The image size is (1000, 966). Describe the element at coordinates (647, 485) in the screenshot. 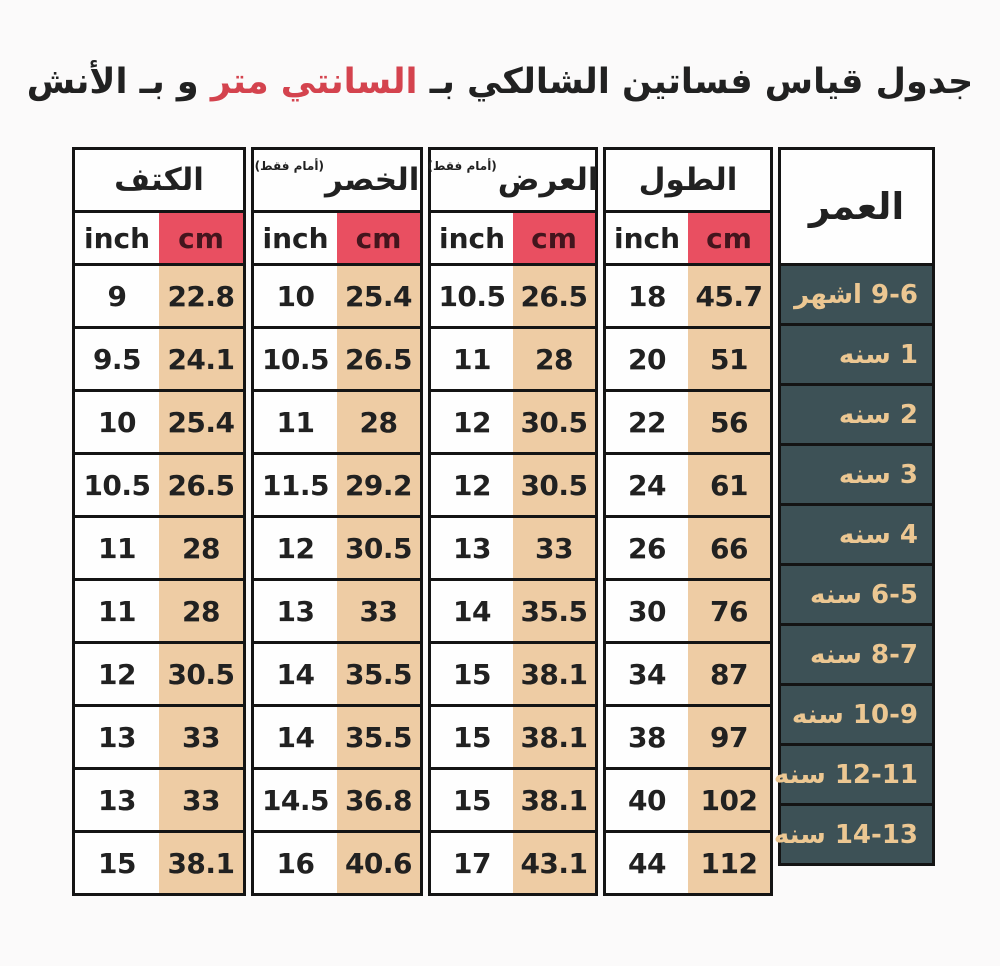

I see `cell-length-inch: 24` at that location.